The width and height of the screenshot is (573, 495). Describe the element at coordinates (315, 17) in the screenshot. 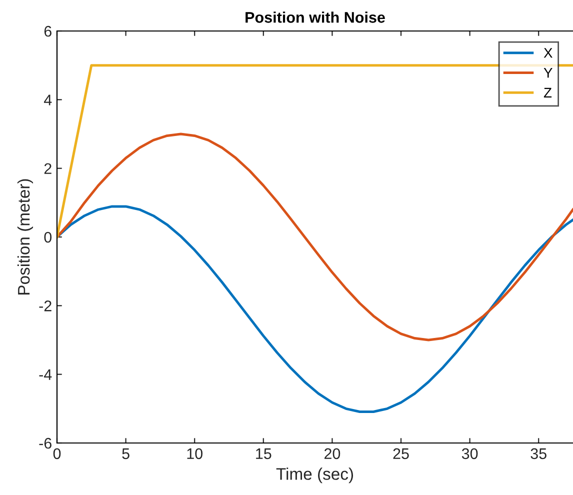

I see `chart-title: Position with Noise` at that location.